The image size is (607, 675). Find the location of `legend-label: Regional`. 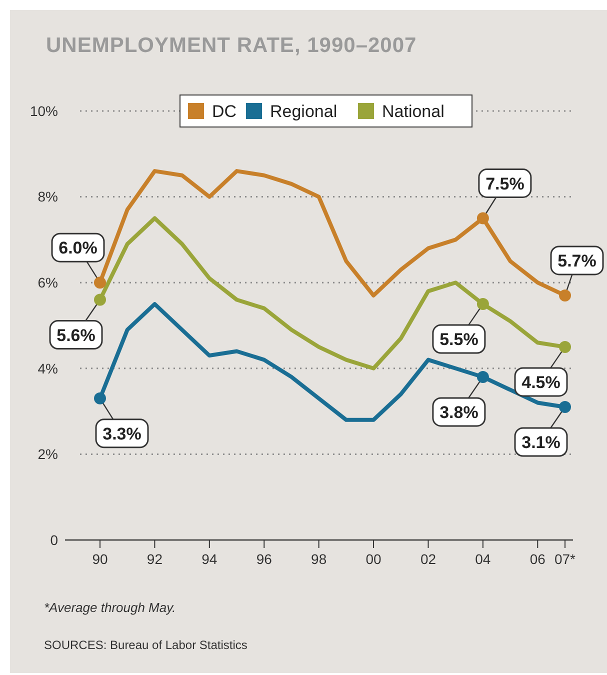

legend-label: Regional is located at coordinates (304, 111).